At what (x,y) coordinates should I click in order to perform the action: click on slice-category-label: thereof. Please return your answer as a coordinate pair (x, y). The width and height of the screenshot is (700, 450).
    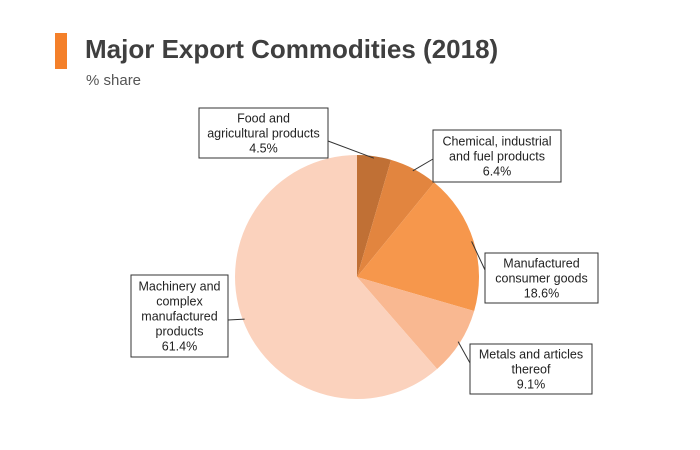
    Looking at the image, I should click on (531, 370).